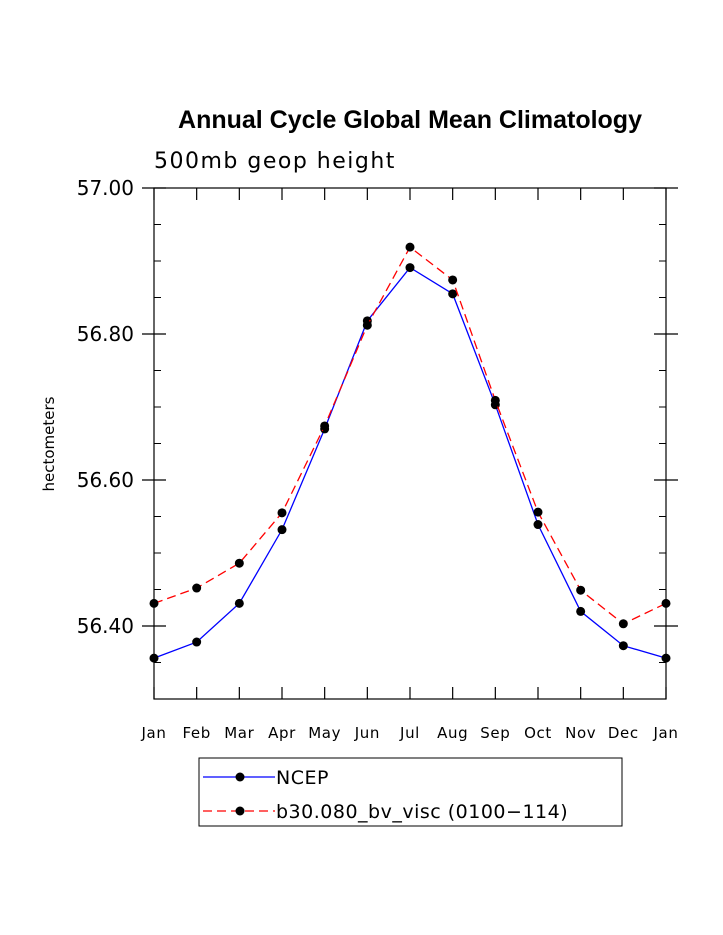 This screenshot has width=723, height=935. I want to click on x-tick-label: Jun, so click(367, 733).